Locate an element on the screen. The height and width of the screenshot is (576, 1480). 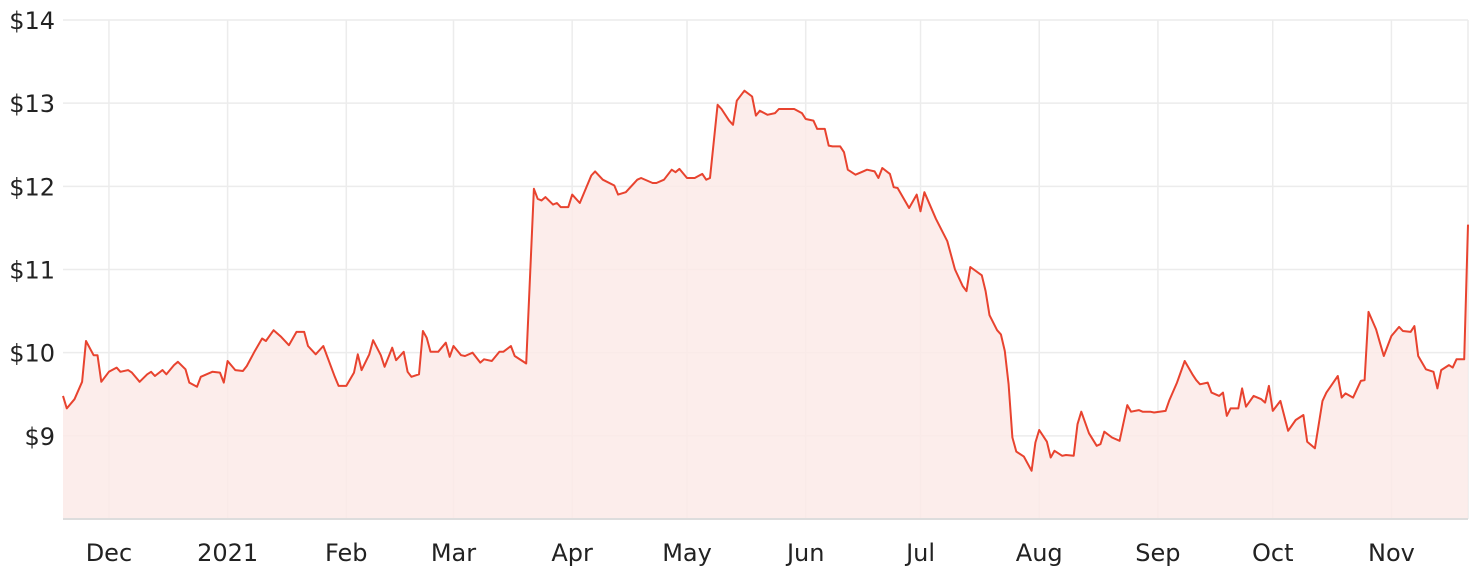
y-axis-ticks: $9 $10 $11 $12 $13 $14 is located at coordinates (32, 229).